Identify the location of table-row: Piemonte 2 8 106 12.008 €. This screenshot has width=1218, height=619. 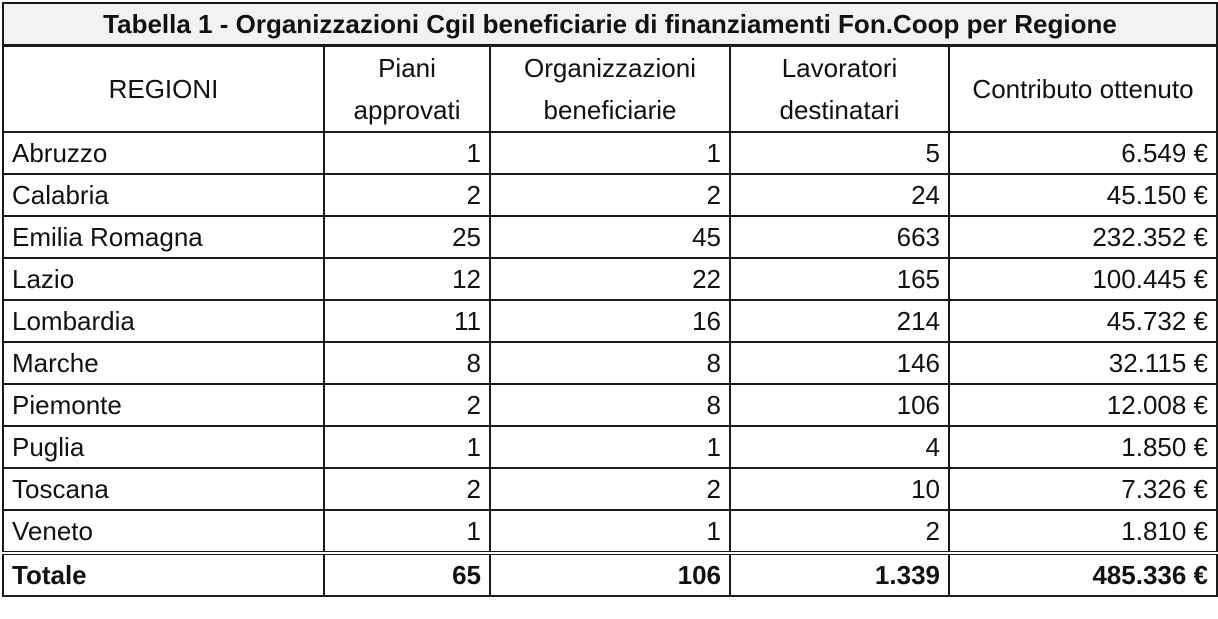
(610, 405).